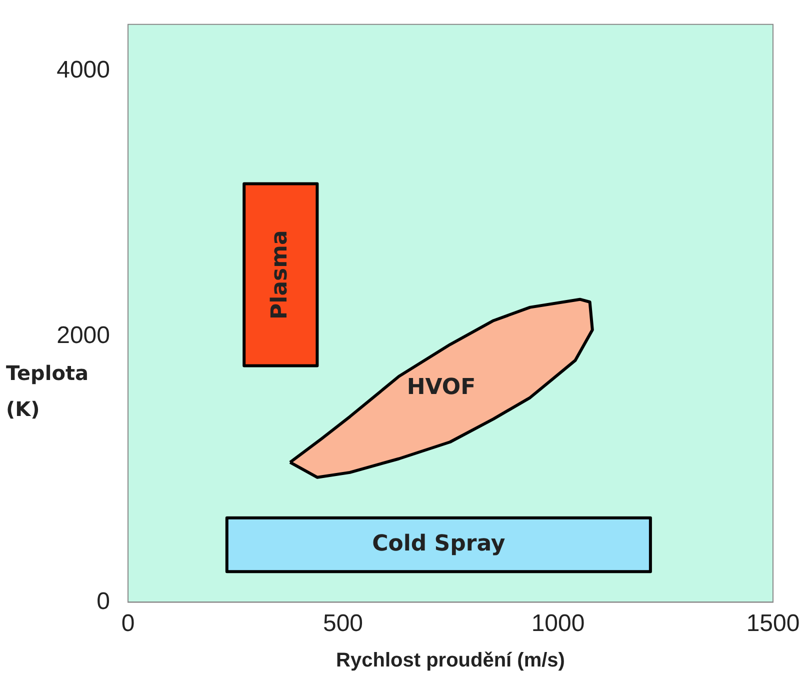  Describe the element at coordinates (558, 624) in the screenshot. I see `x-tick-label: 1000` at that location.